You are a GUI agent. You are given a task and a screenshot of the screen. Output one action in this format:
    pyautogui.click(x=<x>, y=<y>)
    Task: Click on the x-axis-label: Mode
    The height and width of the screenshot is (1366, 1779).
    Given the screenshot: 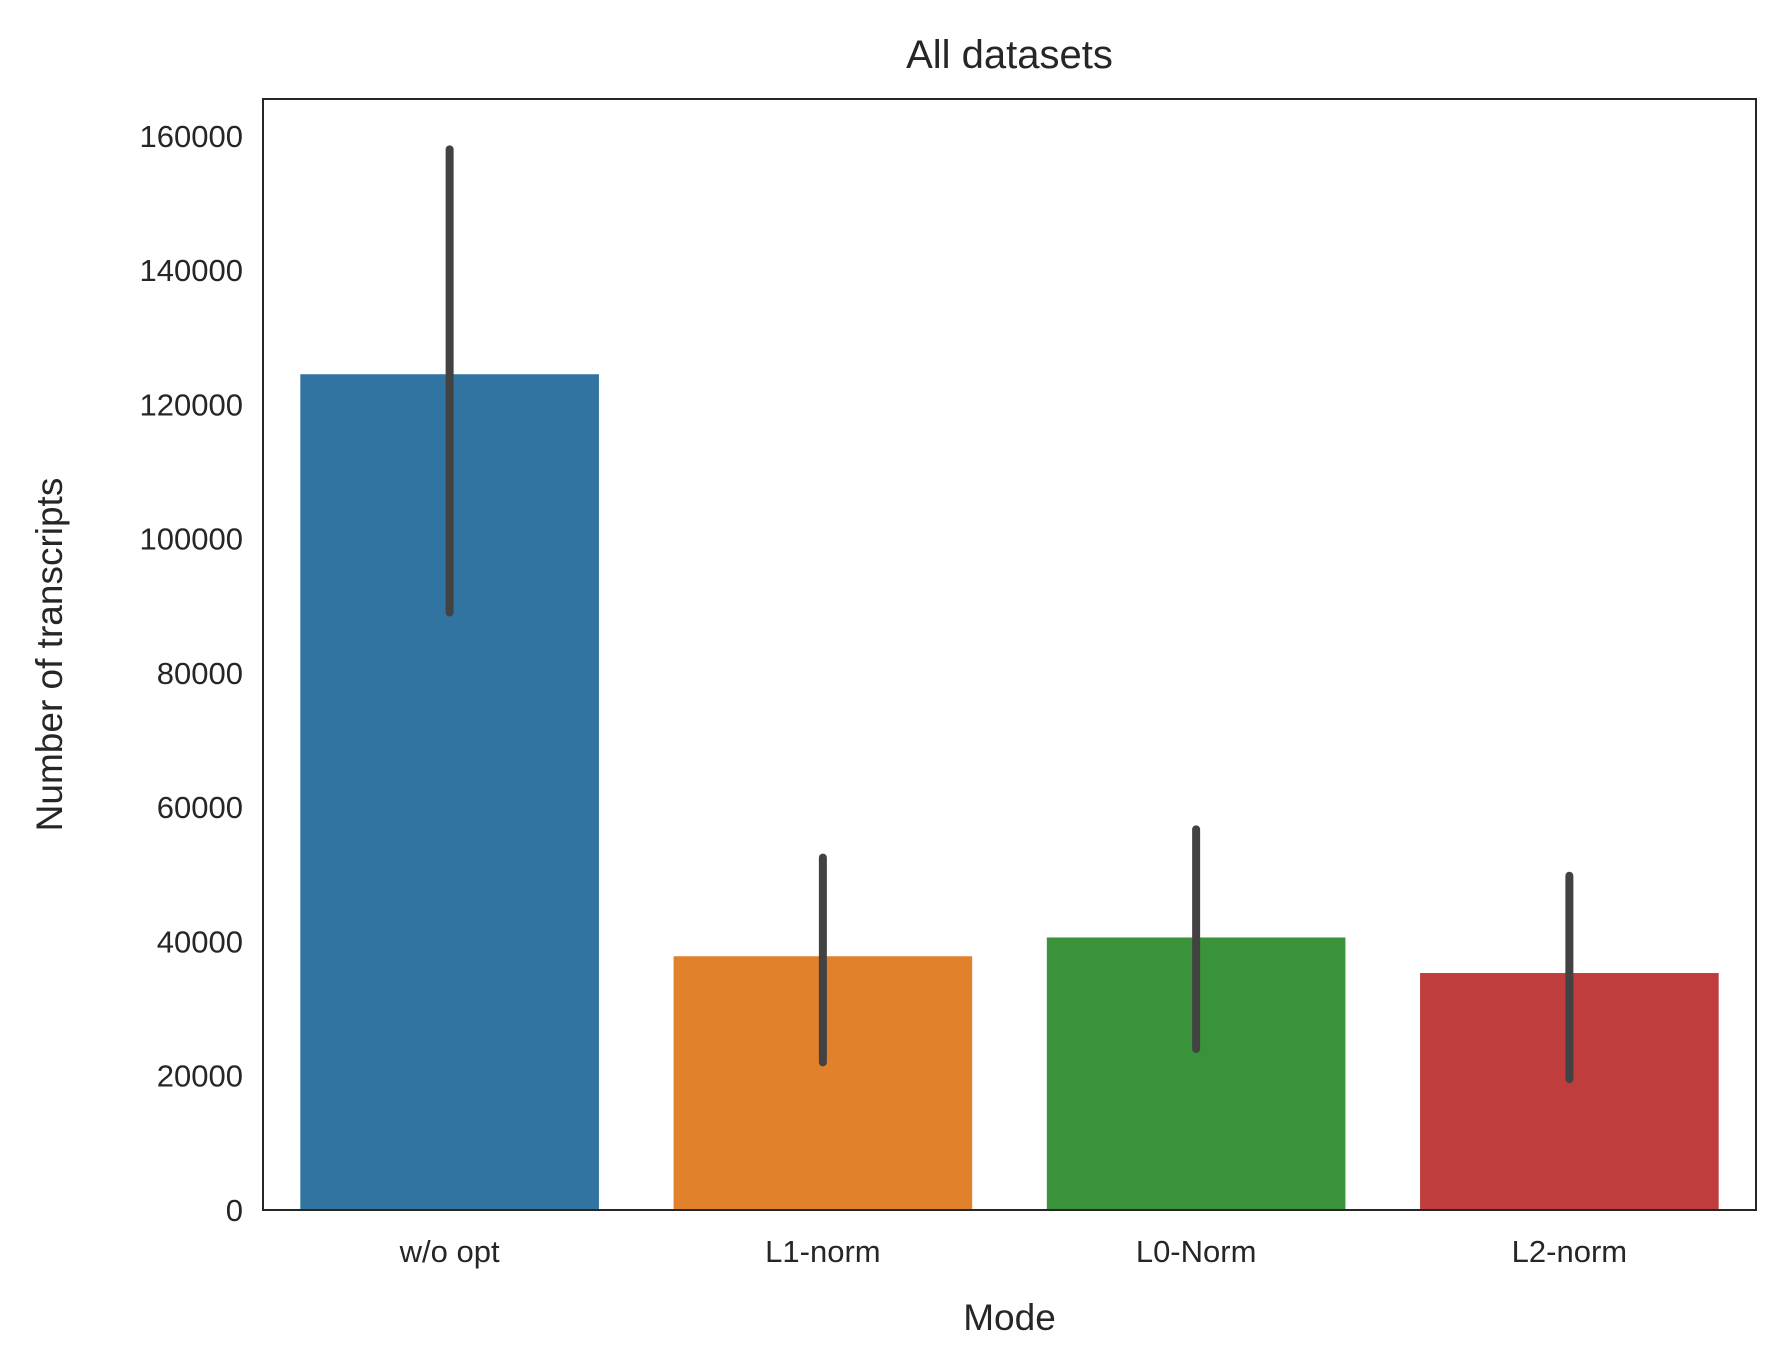 What is the action you would take?
    pyautogui.click(x=1009, y=1317)
    